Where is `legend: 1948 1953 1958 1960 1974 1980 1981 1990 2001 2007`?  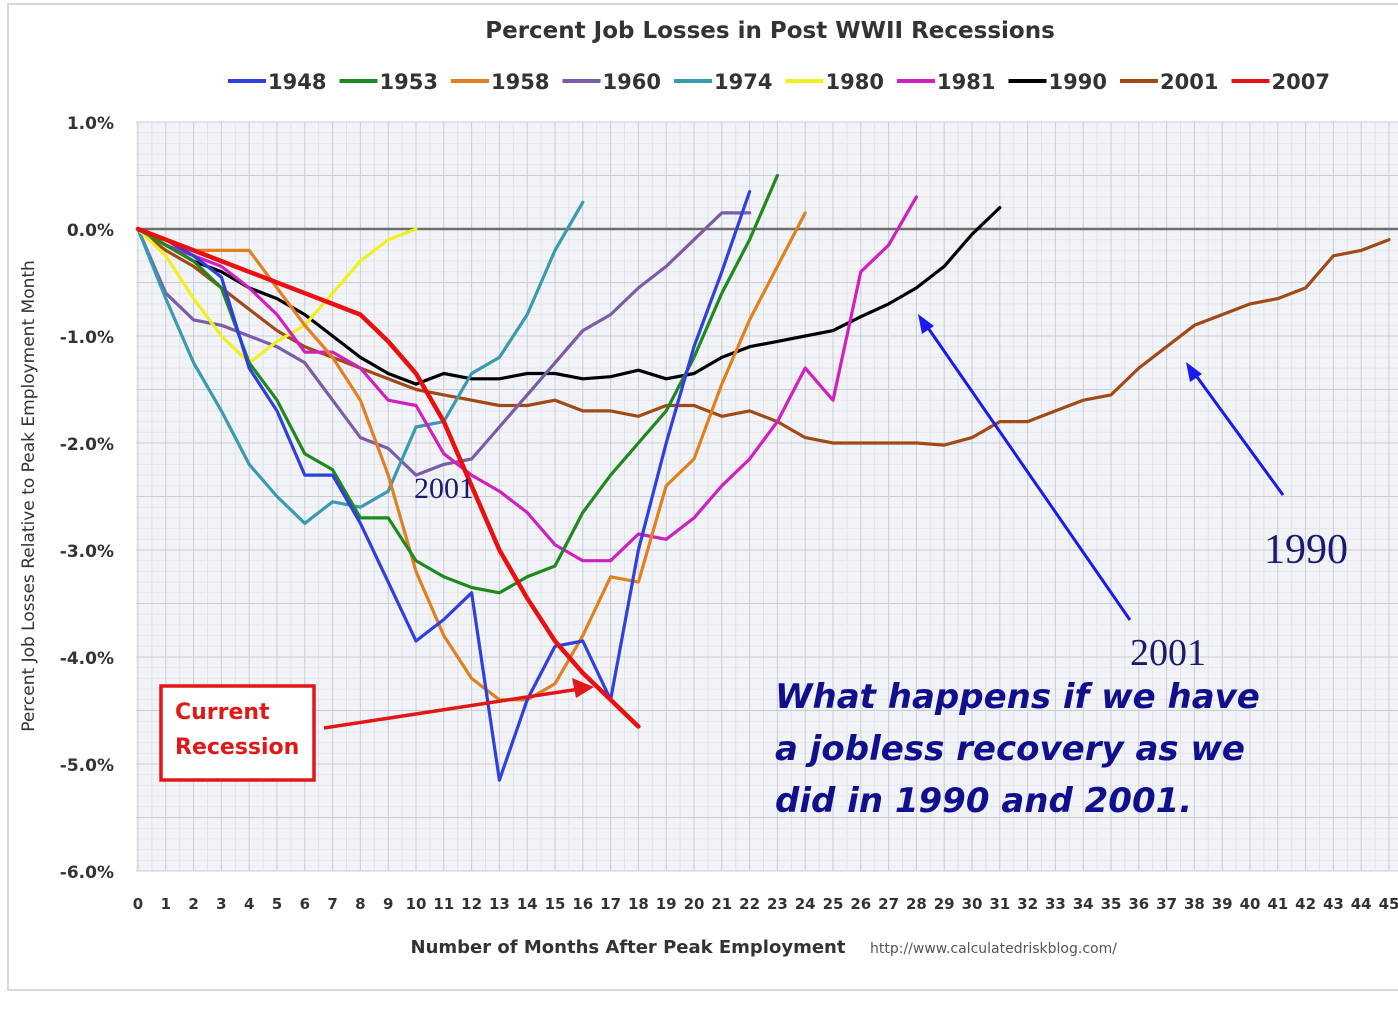 legend: 1948 1953 1958 1960 1974 1980 1981 1990 2001 2007 is located at coordinates (779, 82).